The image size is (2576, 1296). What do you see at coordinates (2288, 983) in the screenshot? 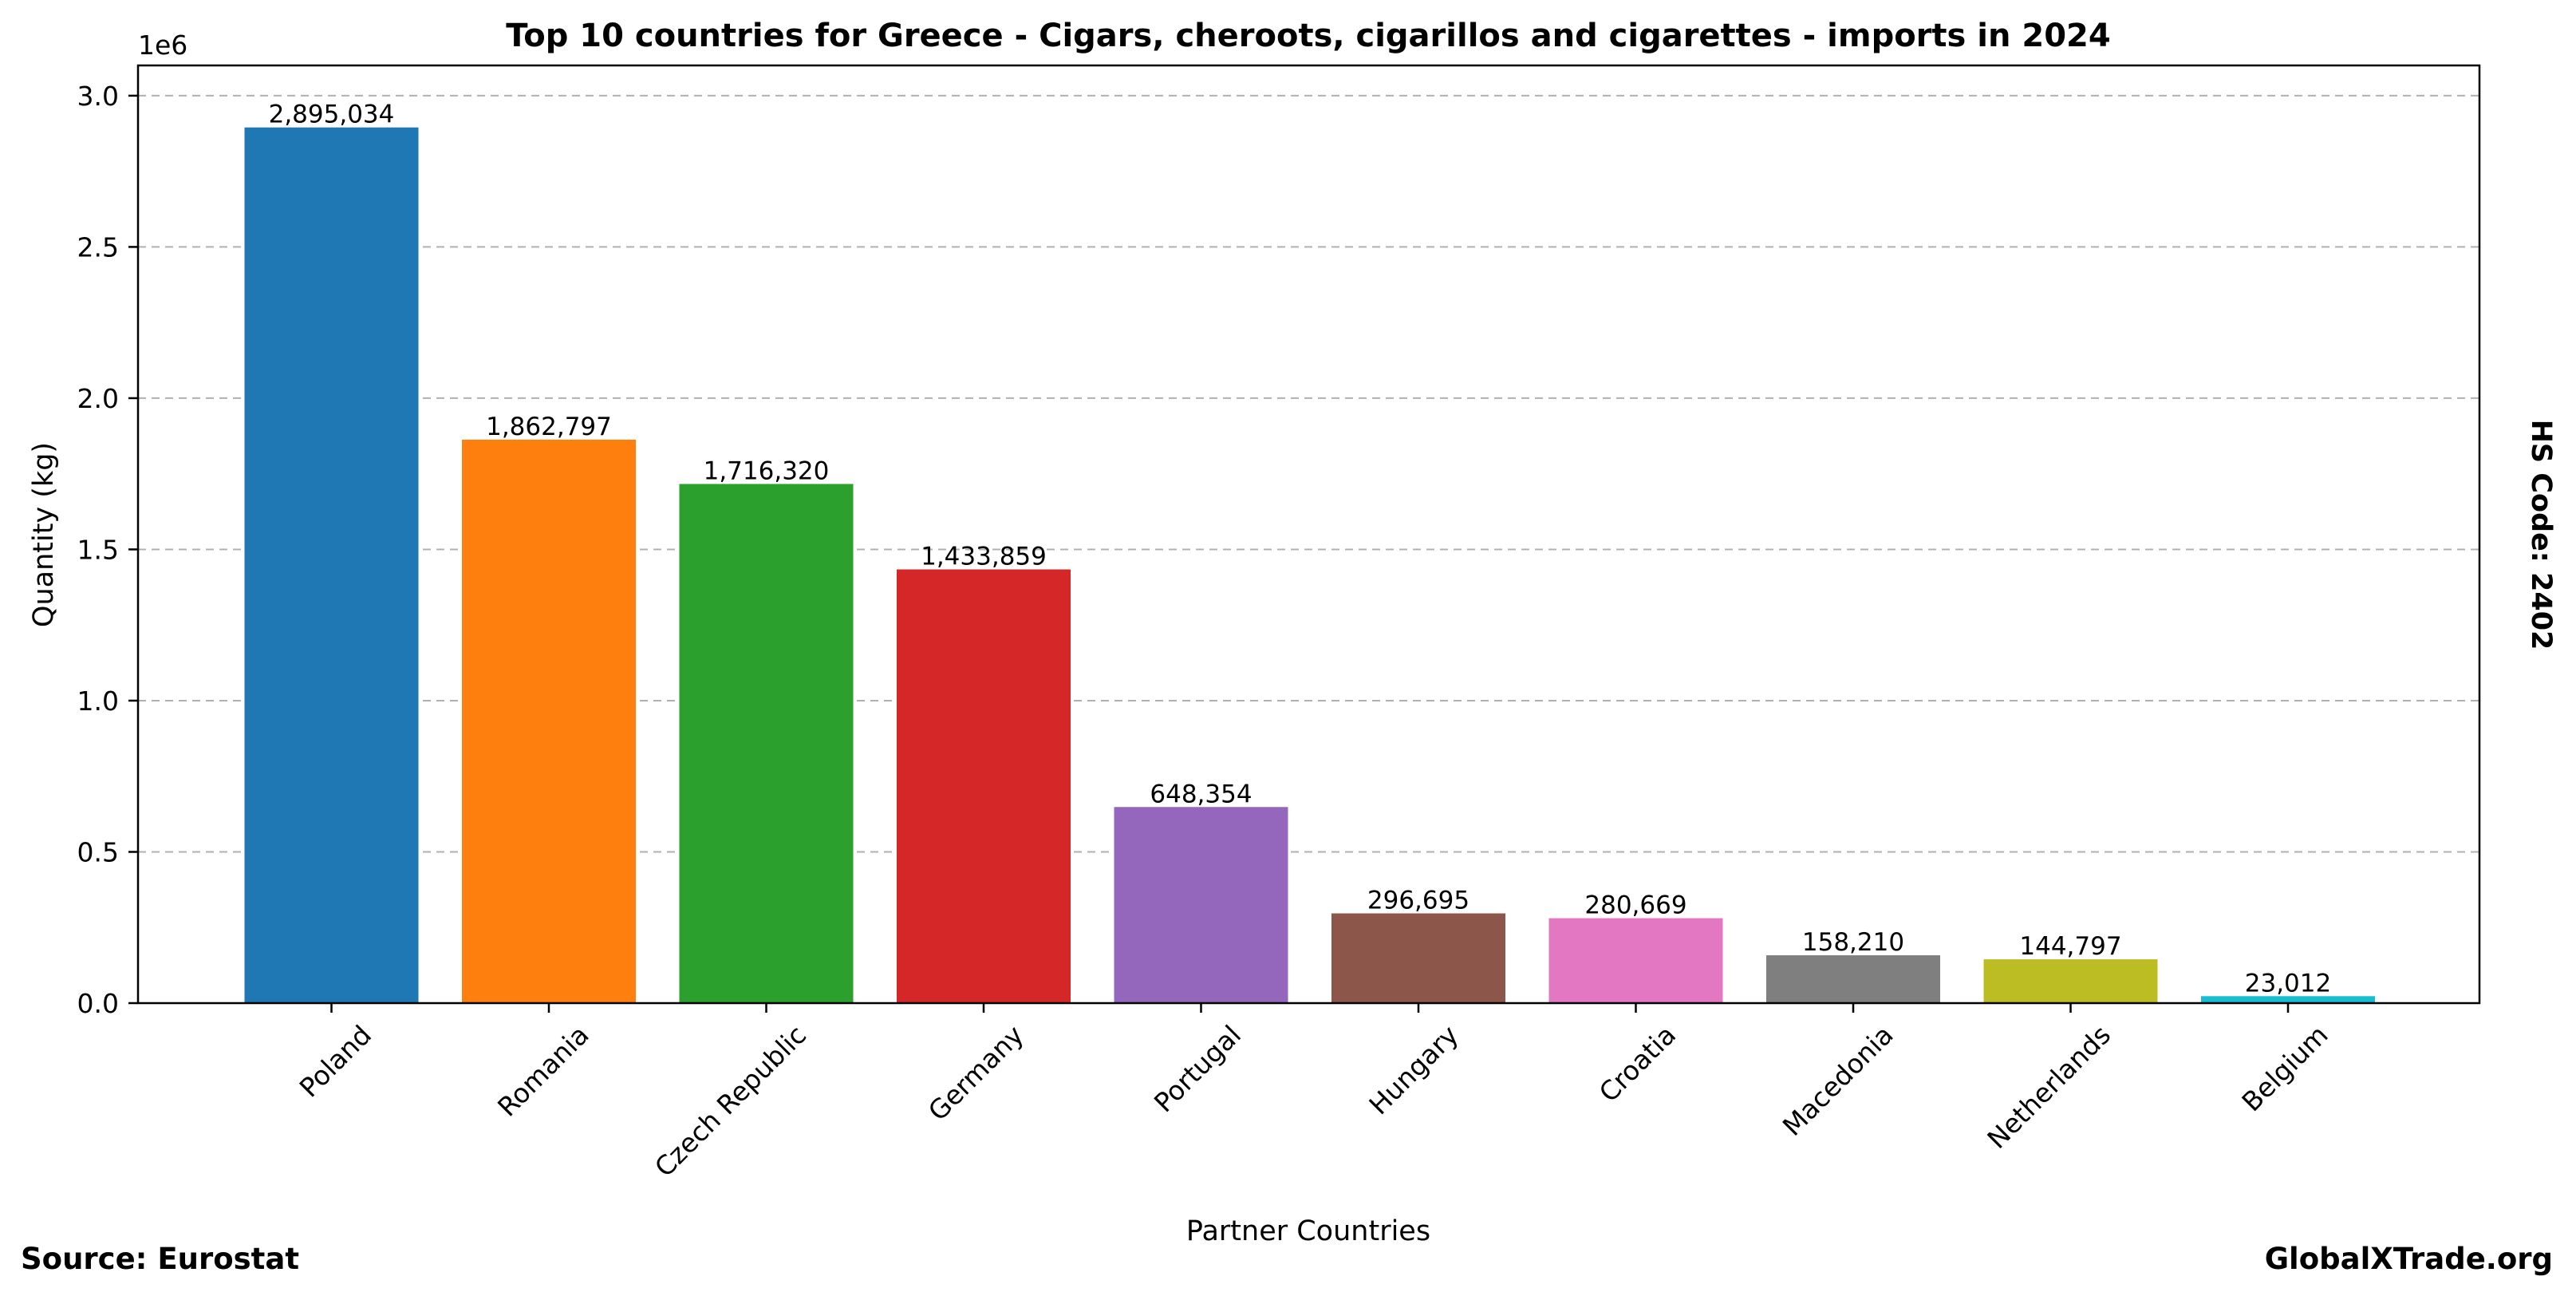
I see `bar-value-label: 23,012` at bounding box center [2288, 983].